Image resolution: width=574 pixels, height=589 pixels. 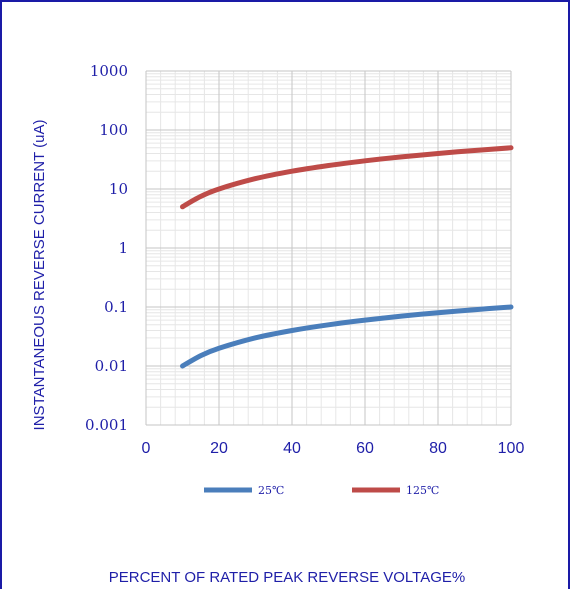 What do you see at coordinates (438, 448) in the screenshot?
I see `x-tick-label: 80` at bounding box center [438, 448].